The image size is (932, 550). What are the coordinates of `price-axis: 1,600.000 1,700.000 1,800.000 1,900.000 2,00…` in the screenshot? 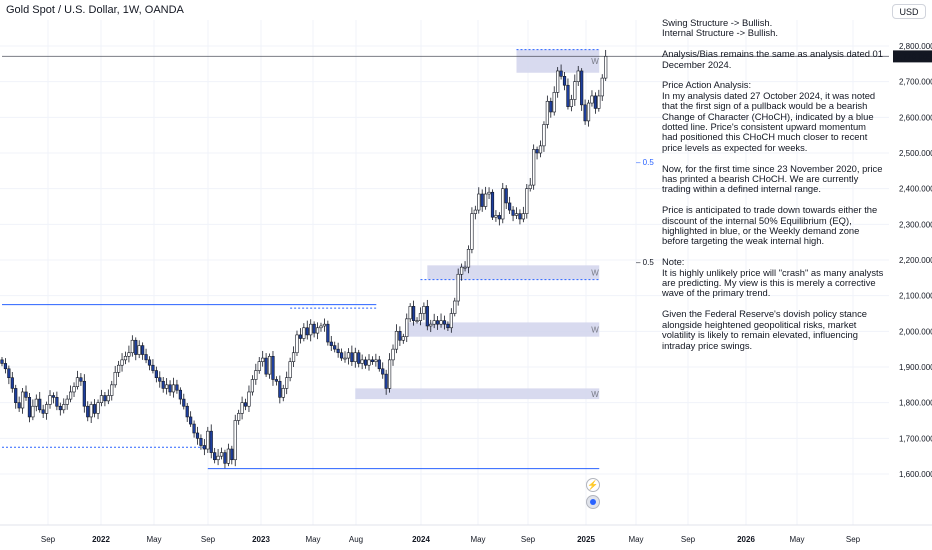 It's located at (912, 260).